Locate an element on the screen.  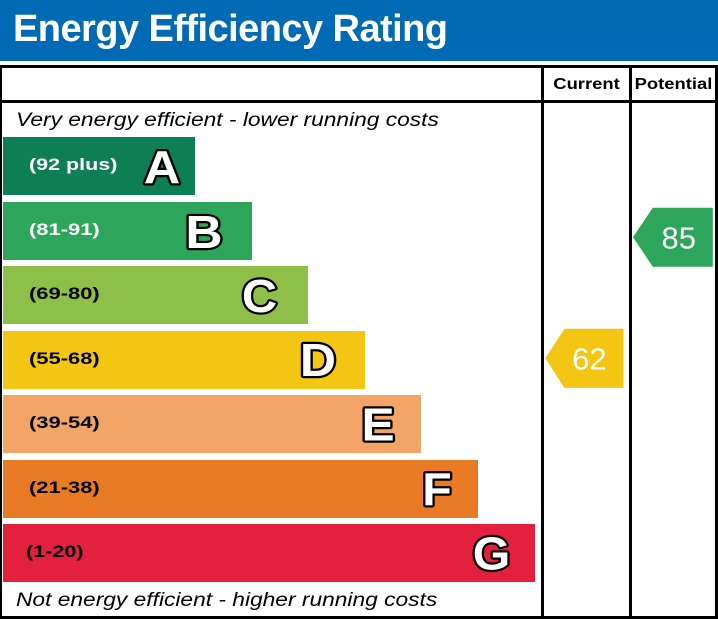
svg-text: 85 is located at coordinates (678, 237).